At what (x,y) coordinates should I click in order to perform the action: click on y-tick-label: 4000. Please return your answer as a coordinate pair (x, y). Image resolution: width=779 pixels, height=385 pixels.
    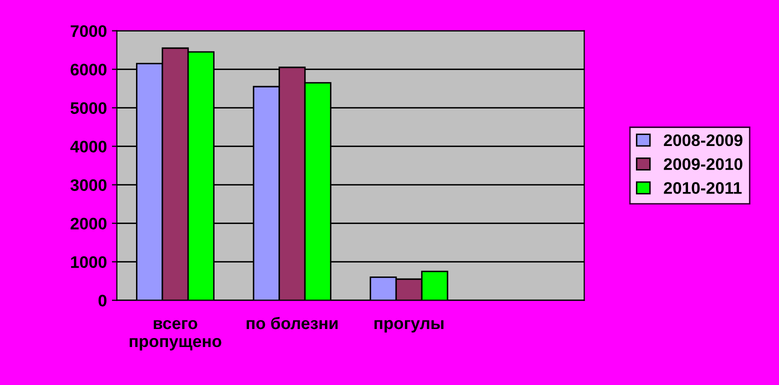
    Looking at the image, I should click on (88, 146).